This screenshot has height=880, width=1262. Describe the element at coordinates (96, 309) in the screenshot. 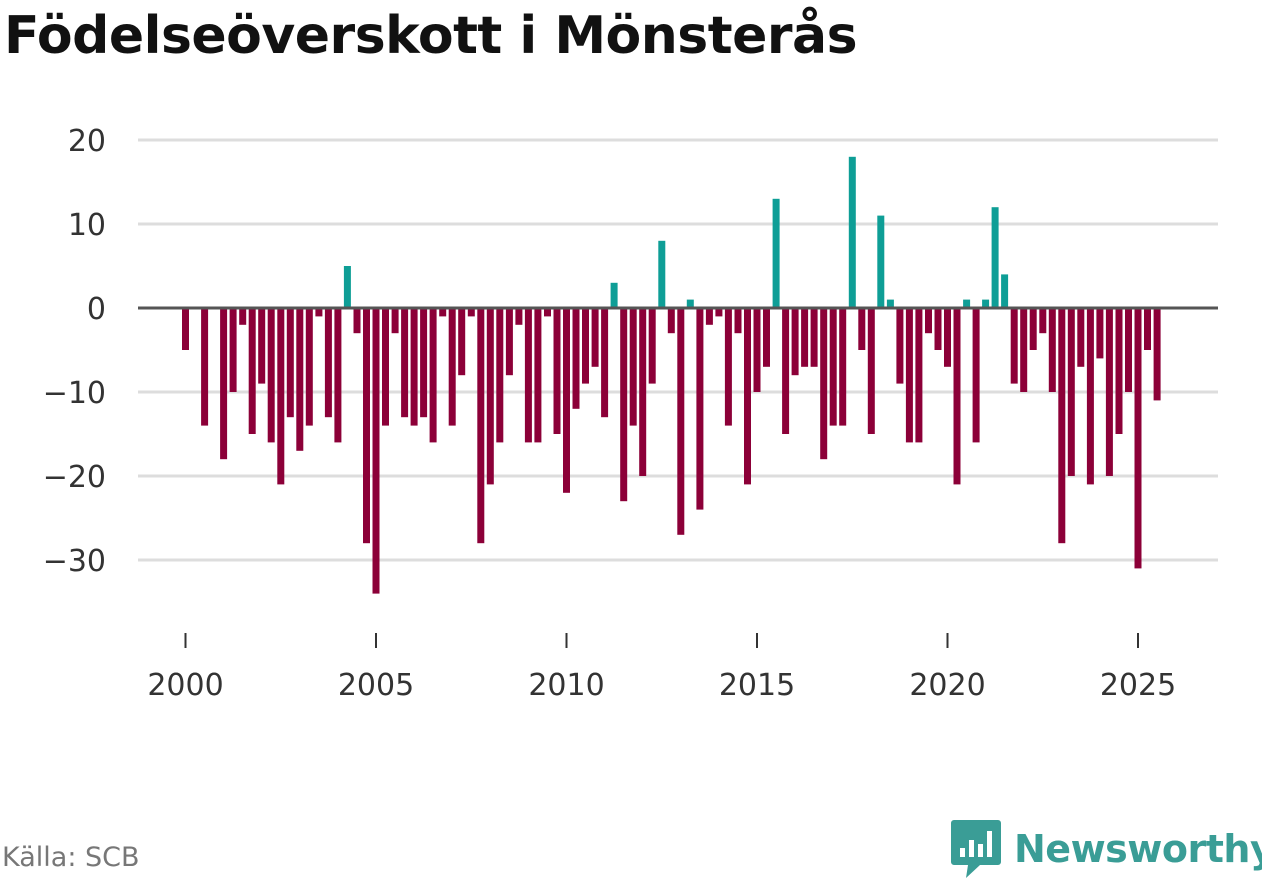

I see `y-tick-label: 0` at that location.